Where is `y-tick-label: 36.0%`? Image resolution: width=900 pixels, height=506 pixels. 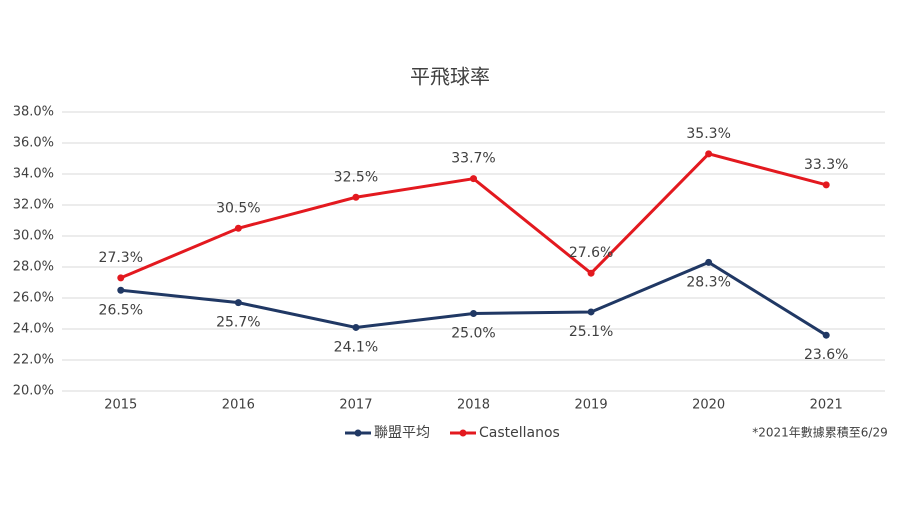
y-tick-label: 36.0% is located at coordinates (33, 143).